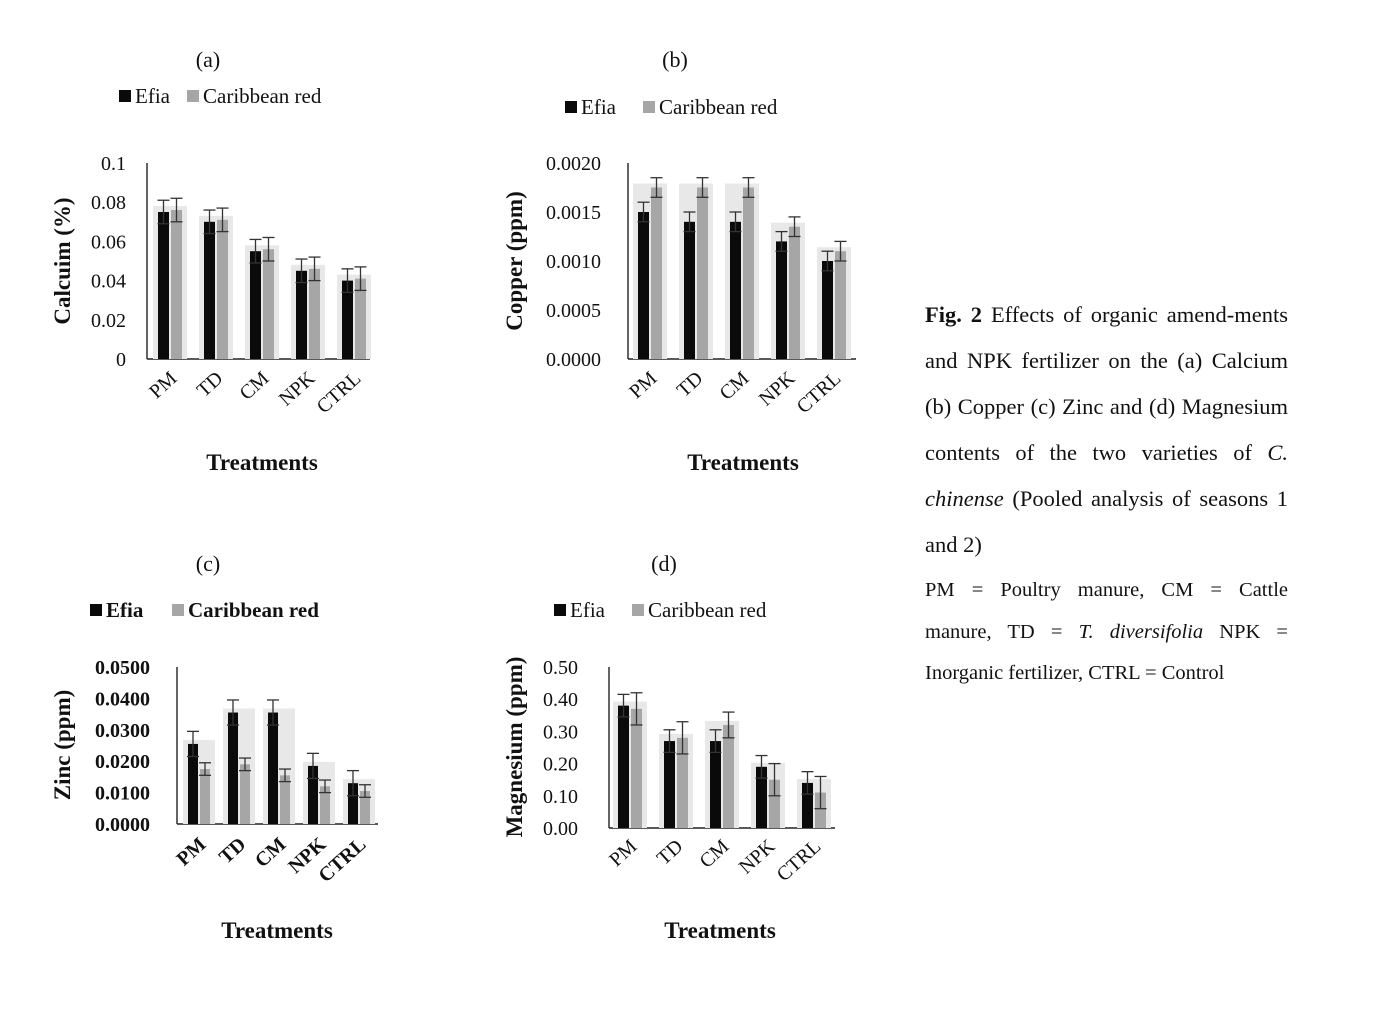 The image size is (1379, 1016). Describe the element at coordinates (560, 765) in the screenshot. I see `y-tick-label: 0.20` at that location.